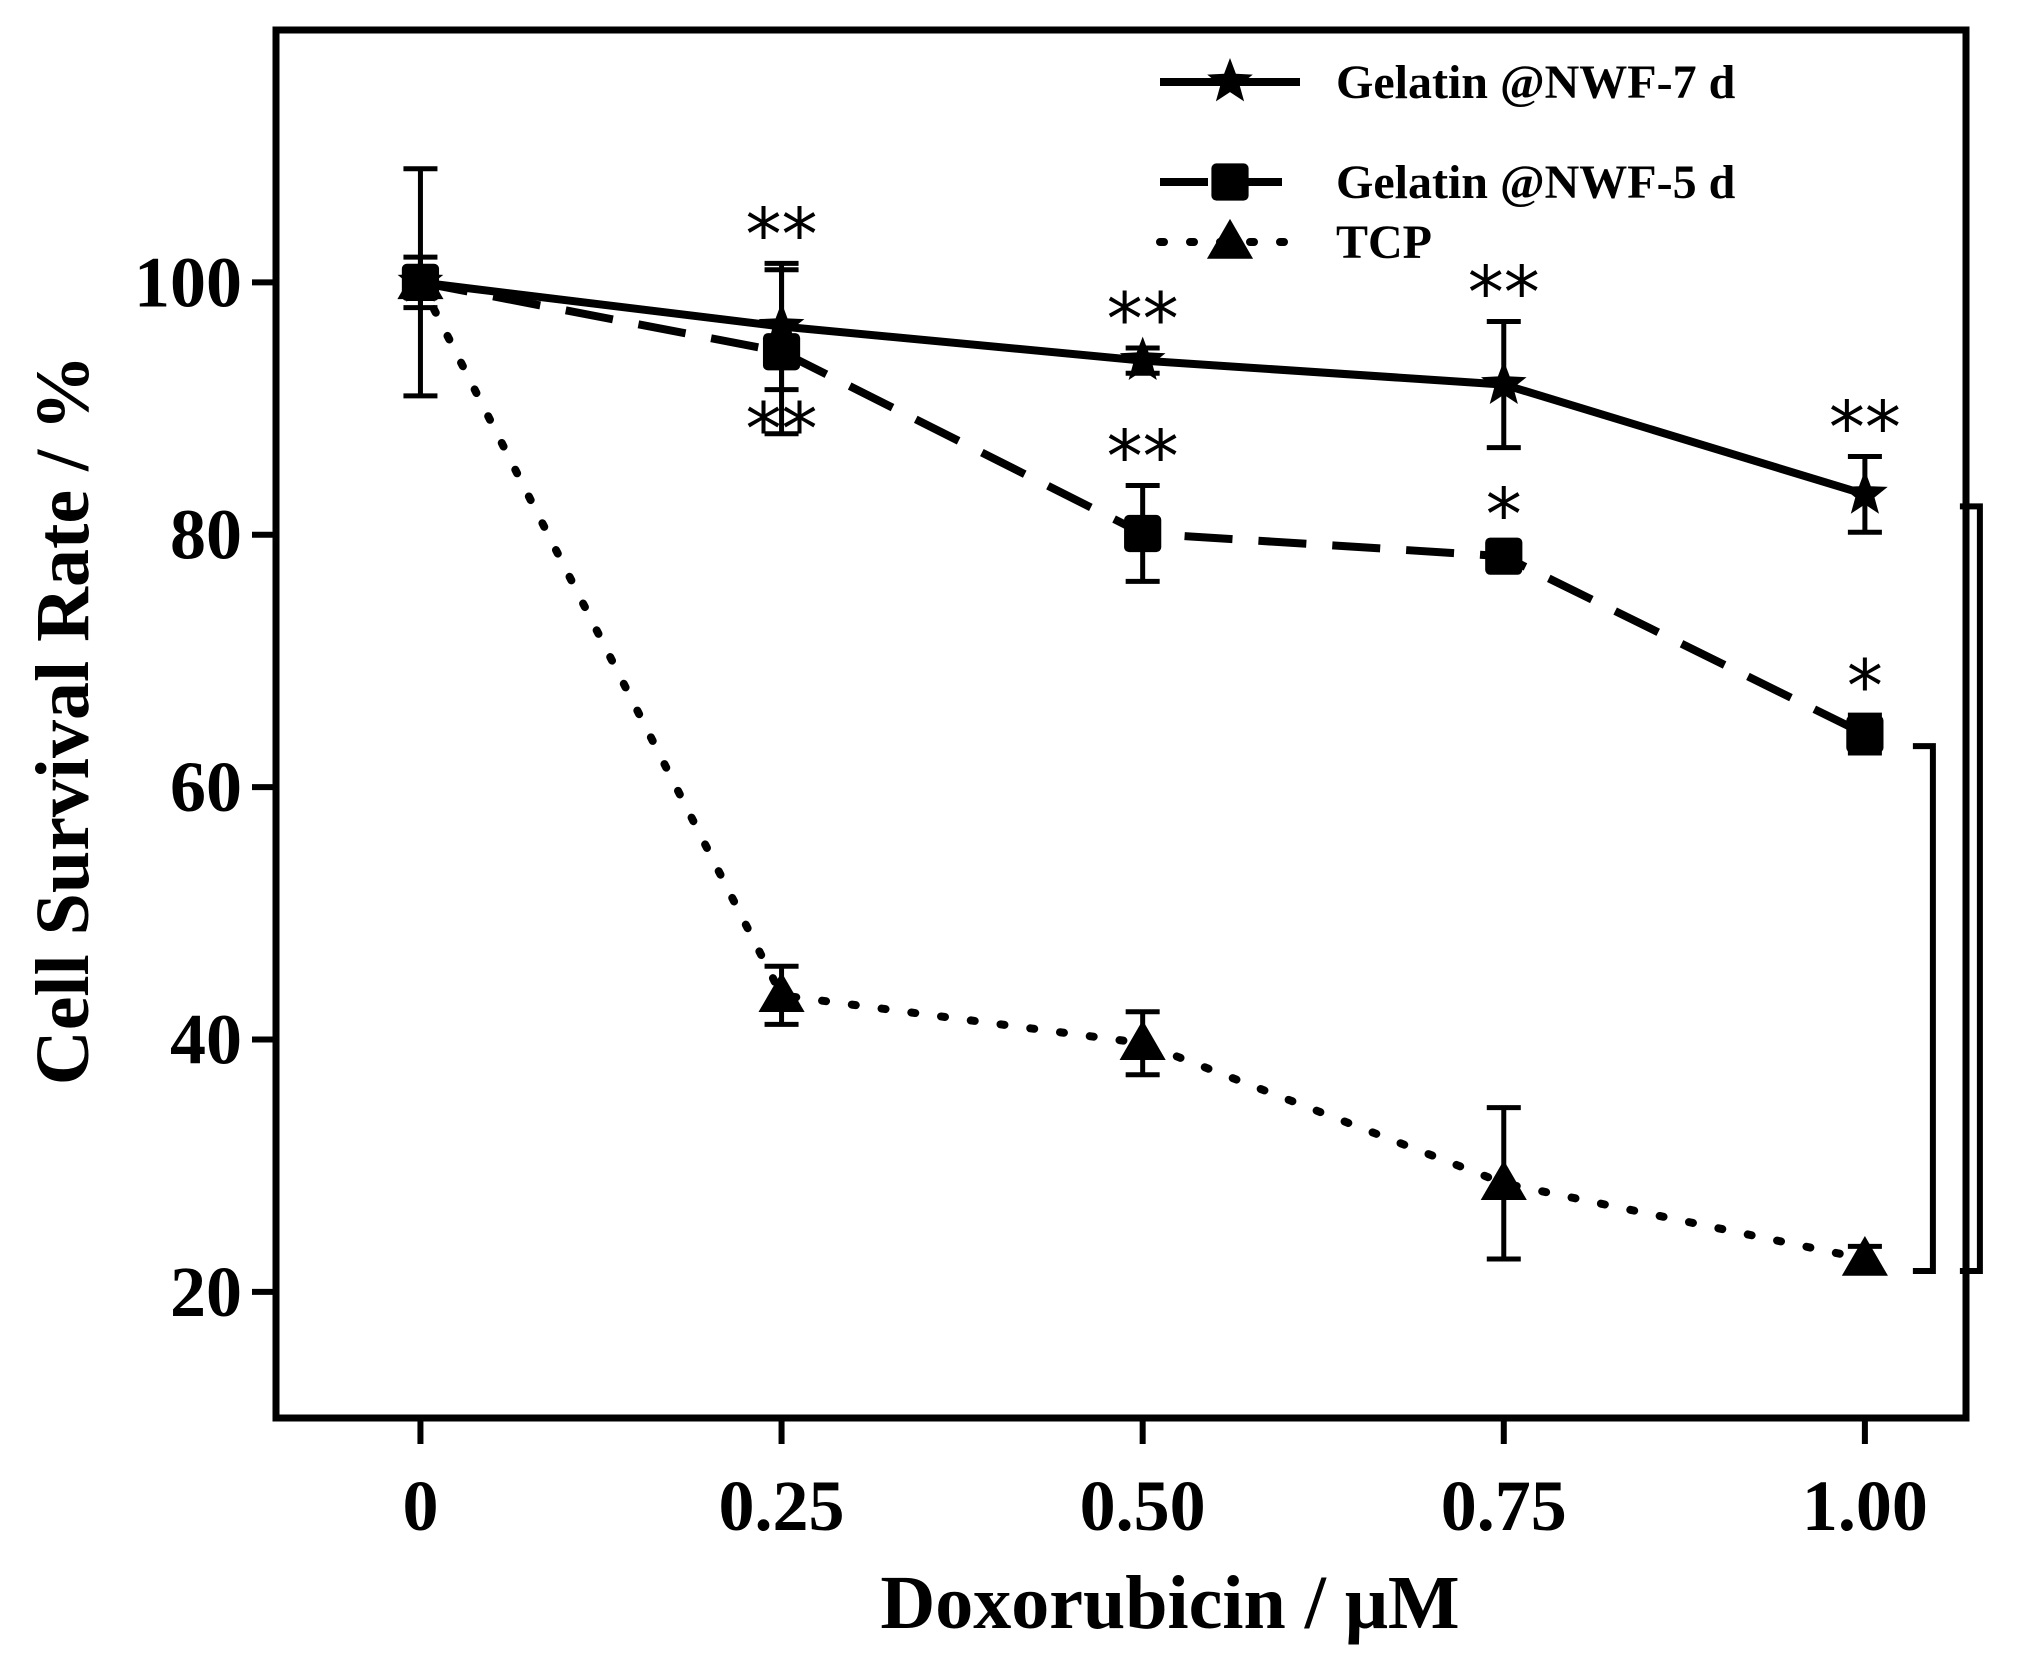  Describe the element at coordinates (1536, 182) in the screenshot. I see `legend-label: Gelatin @NWF-5 d` at that location.